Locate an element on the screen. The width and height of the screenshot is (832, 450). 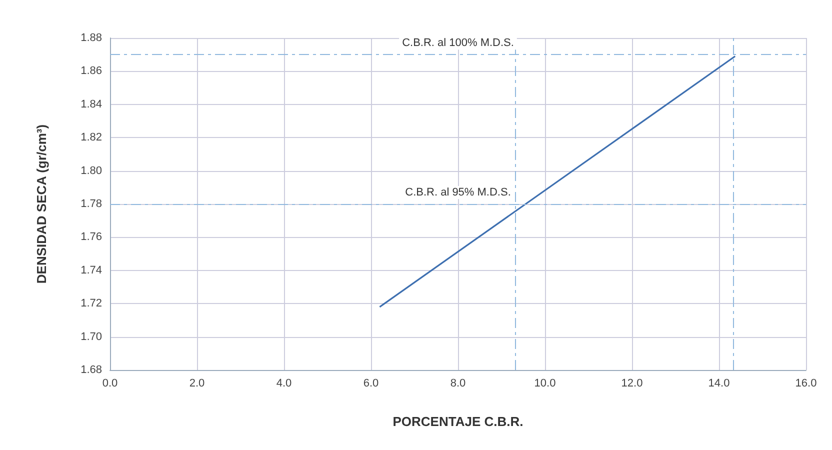
x-tick-label: 14.0 is located at coordinates (719, 384).